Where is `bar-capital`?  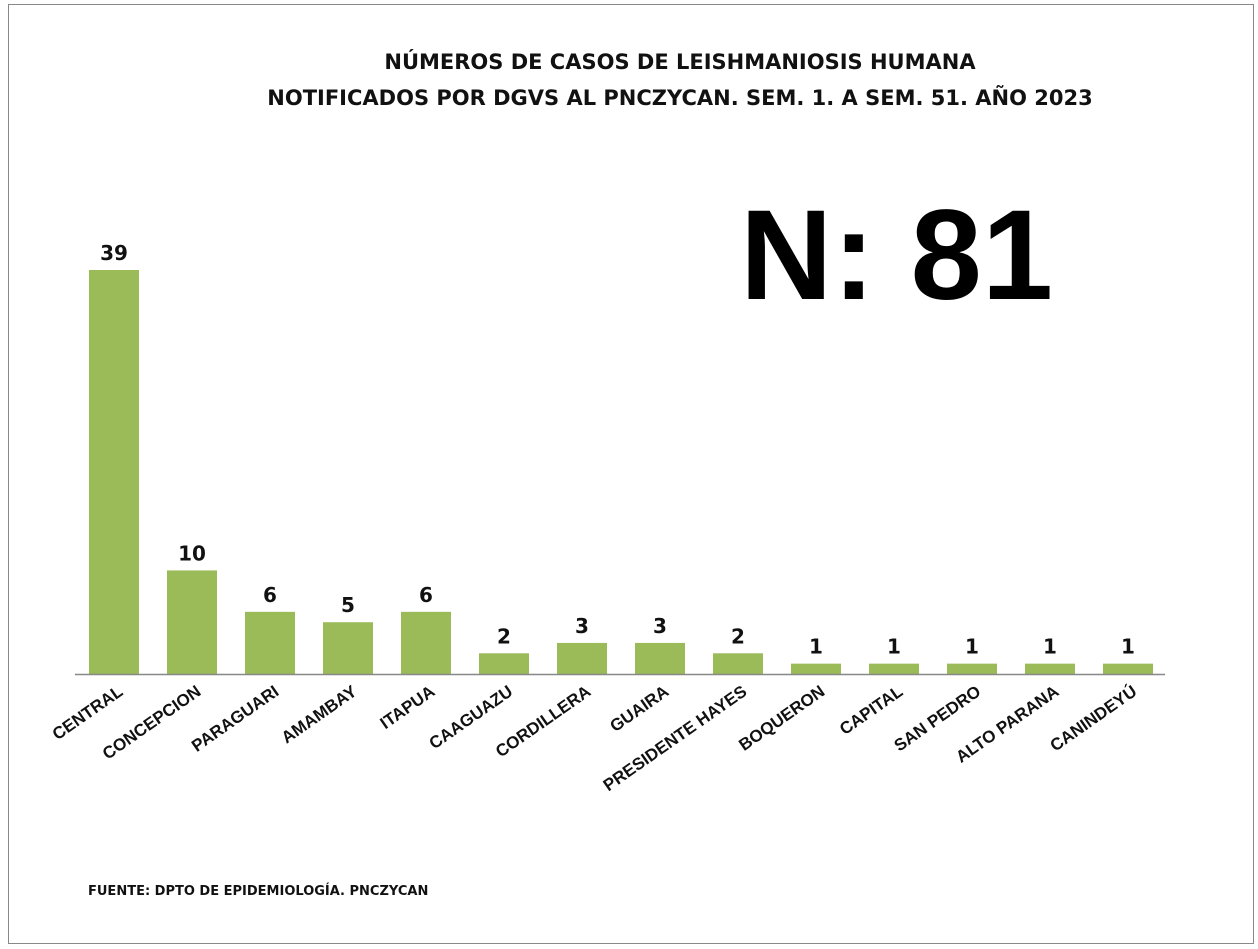
bar-capital is located at coordinates (894, 669).